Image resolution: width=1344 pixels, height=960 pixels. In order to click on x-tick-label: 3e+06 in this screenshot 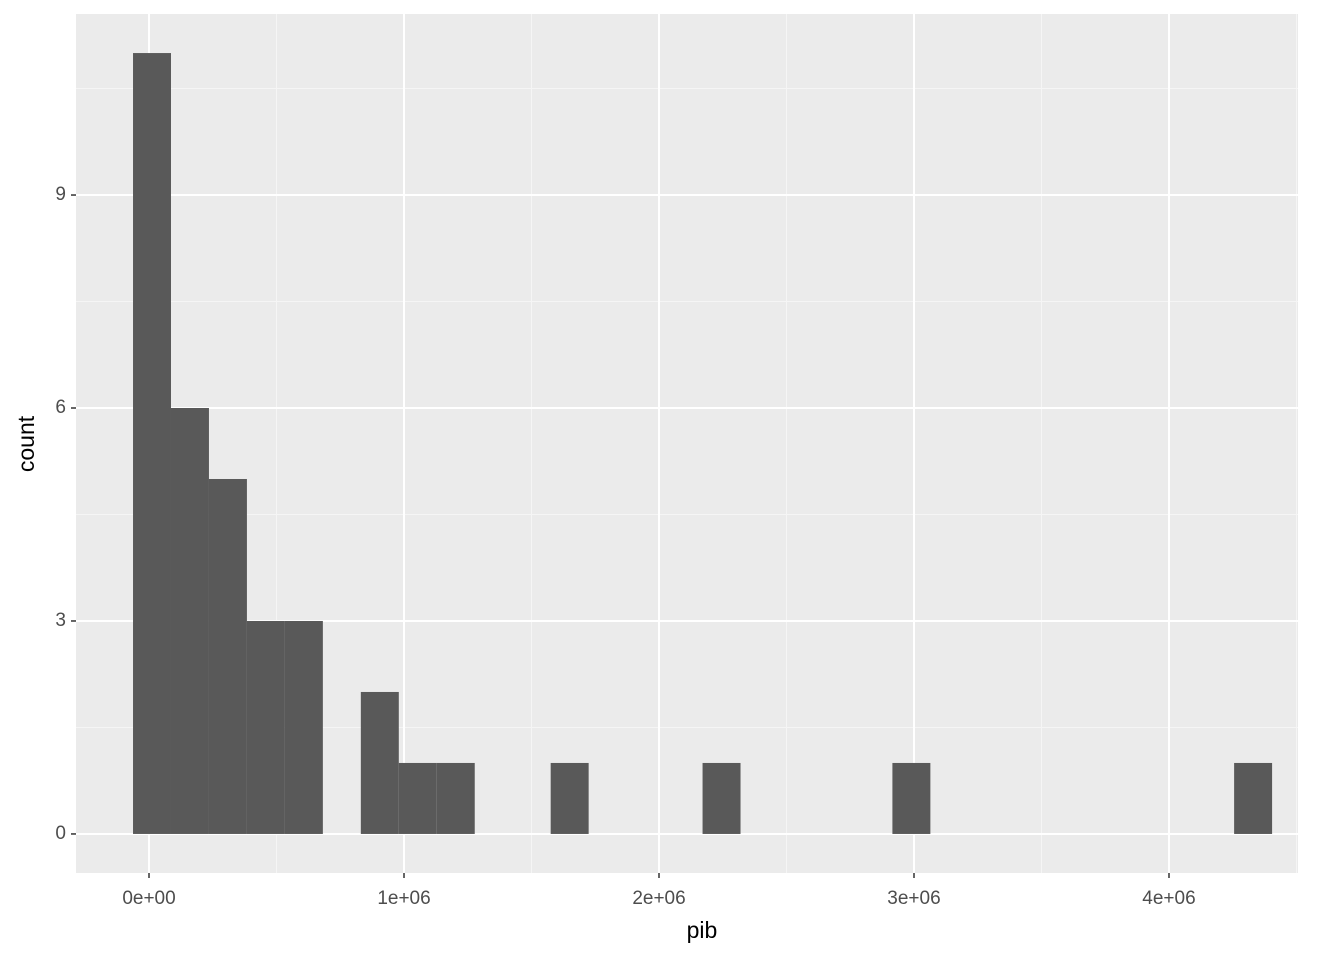, I will do `click(913, 898)`.